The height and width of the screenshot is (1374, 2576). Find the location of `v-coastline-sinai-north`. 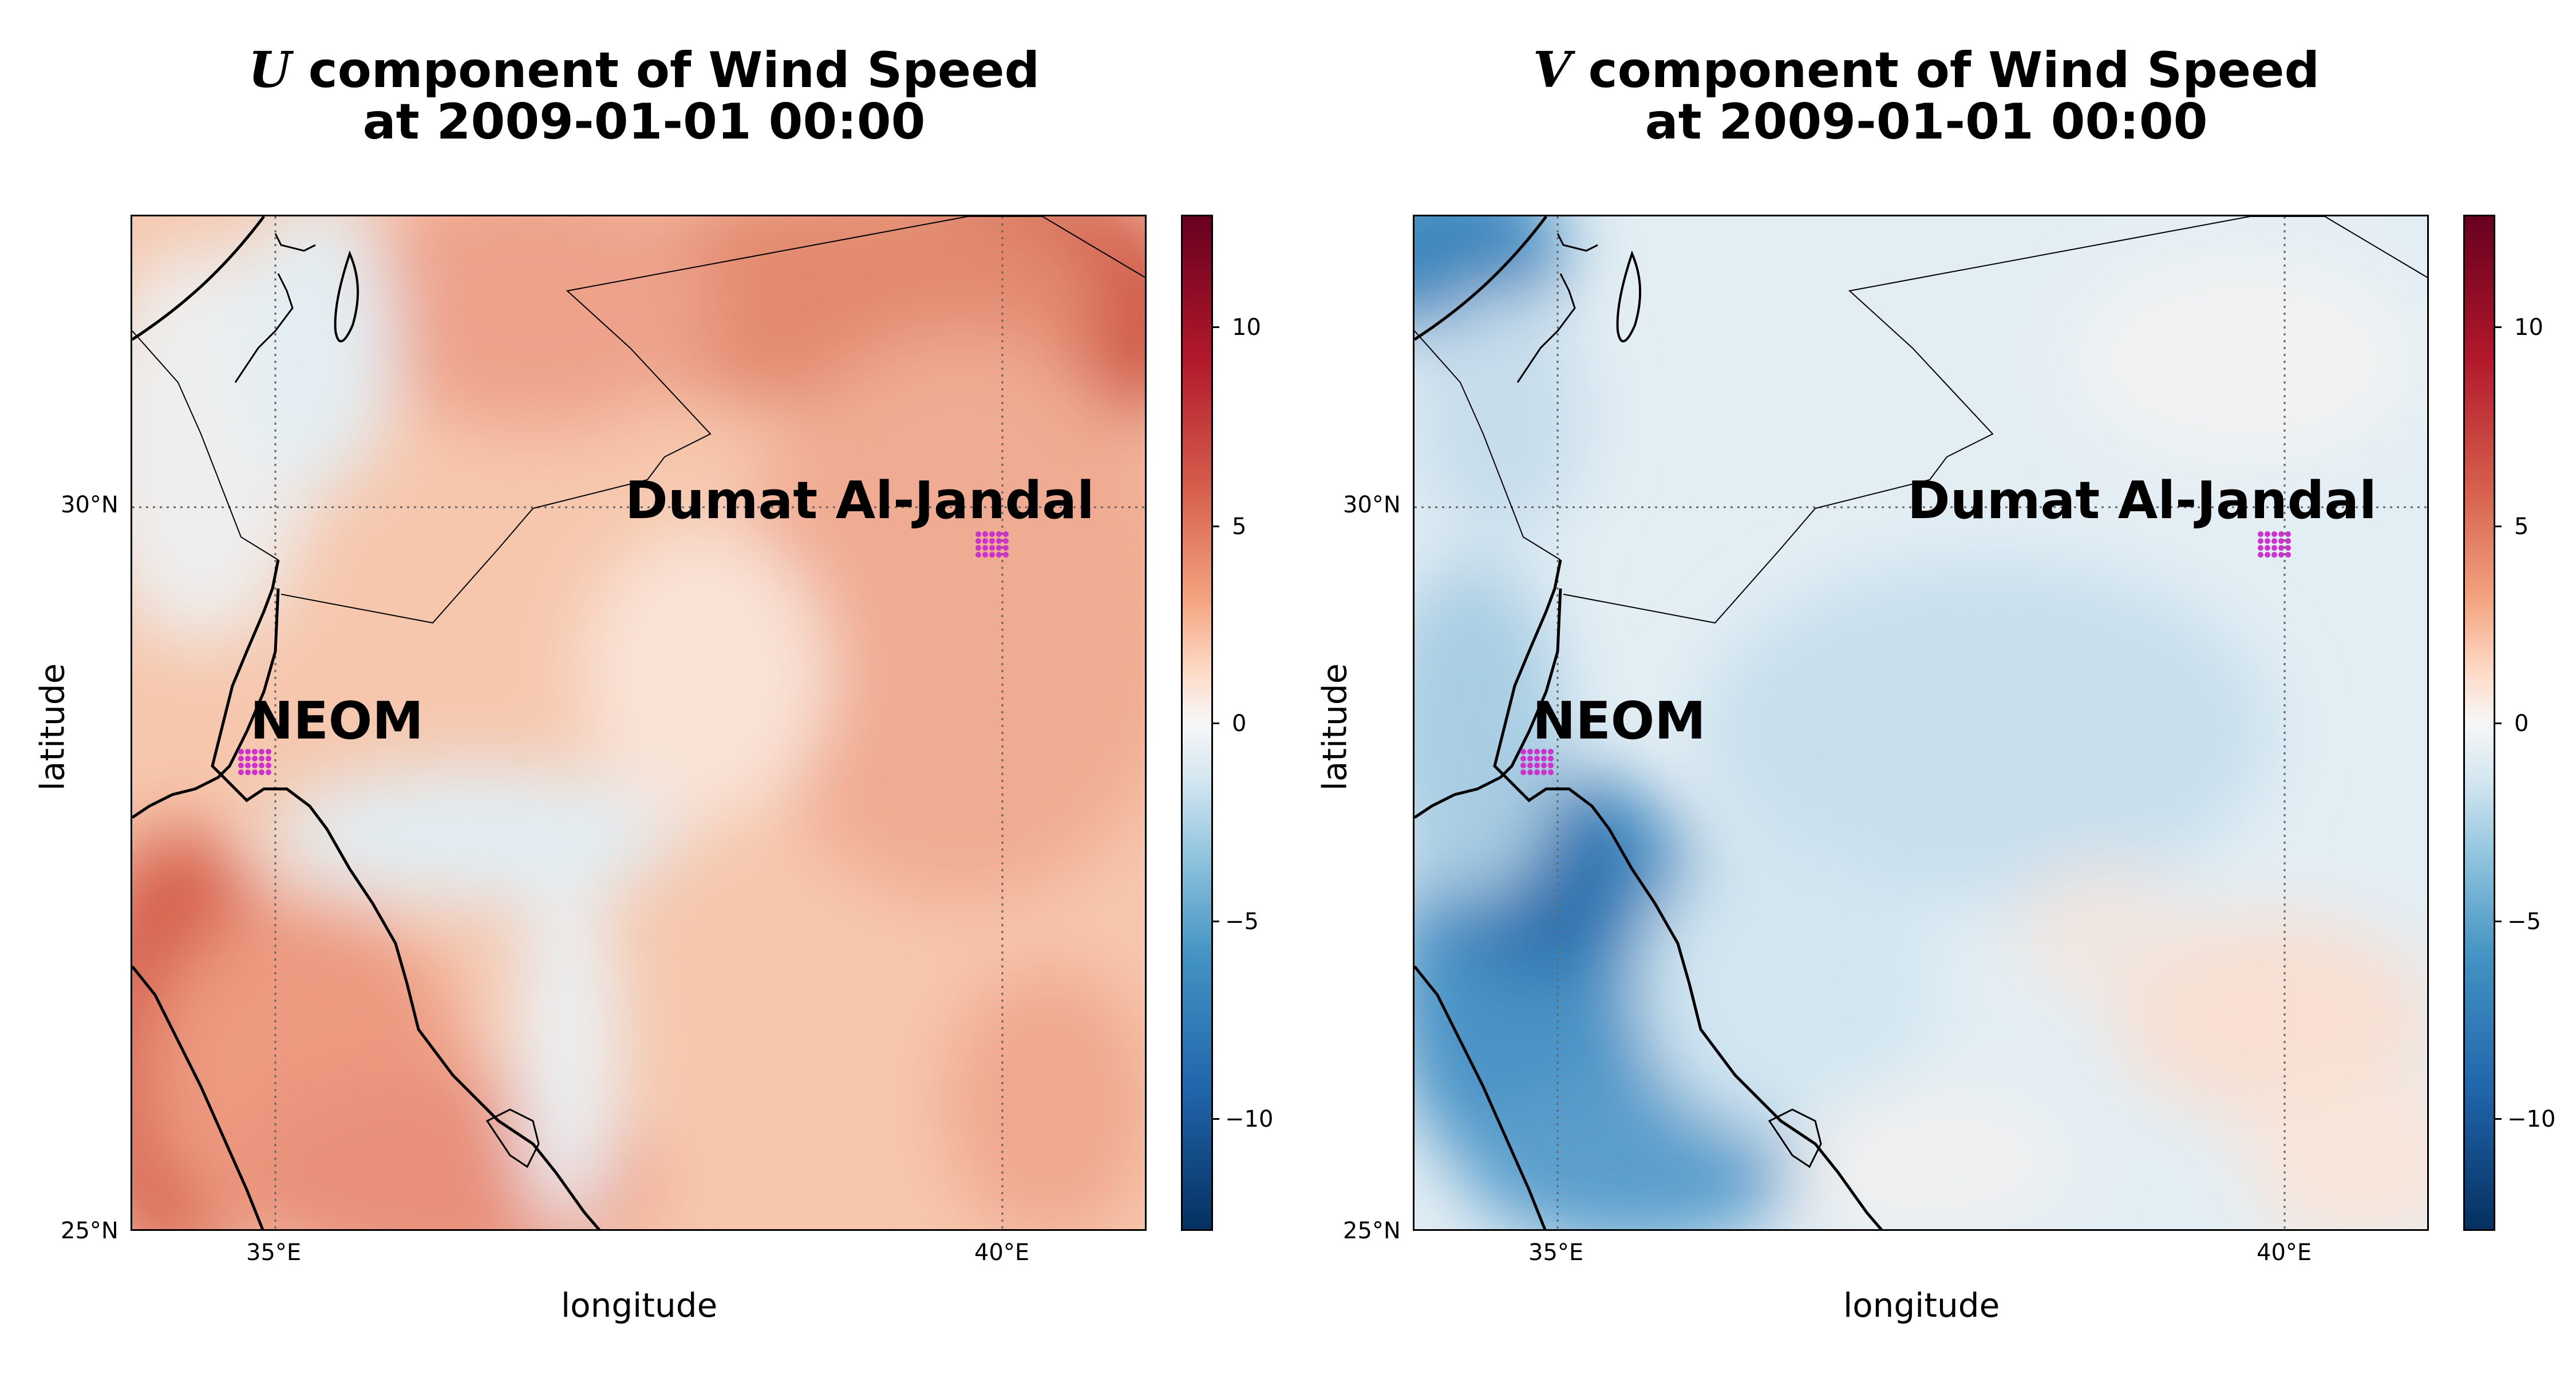

v-coastline-sinai-north is located at coordinates (1557, 308).